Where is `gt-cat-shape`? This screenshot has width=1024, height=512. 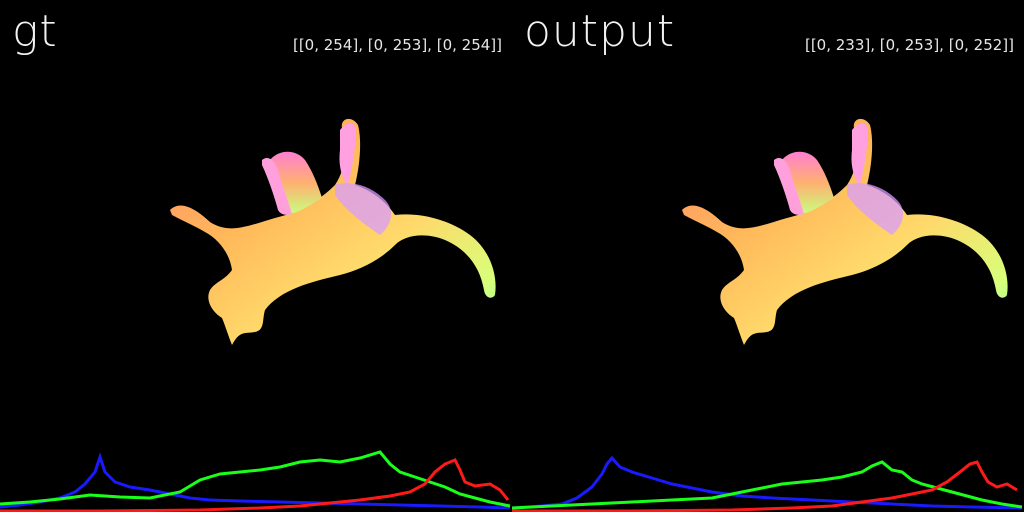 gt-cat-shape is located at coordinates (333, 231).